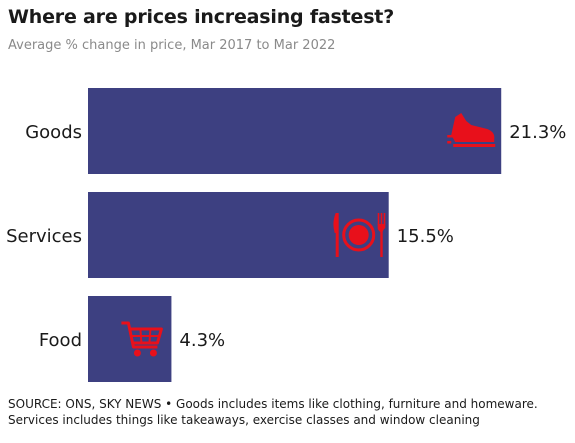  What do you see at coordinates (201, 17) in the screenshot?
I see `chart-title: Where are prices increasing fastest?` at bounding box center [201, 17].